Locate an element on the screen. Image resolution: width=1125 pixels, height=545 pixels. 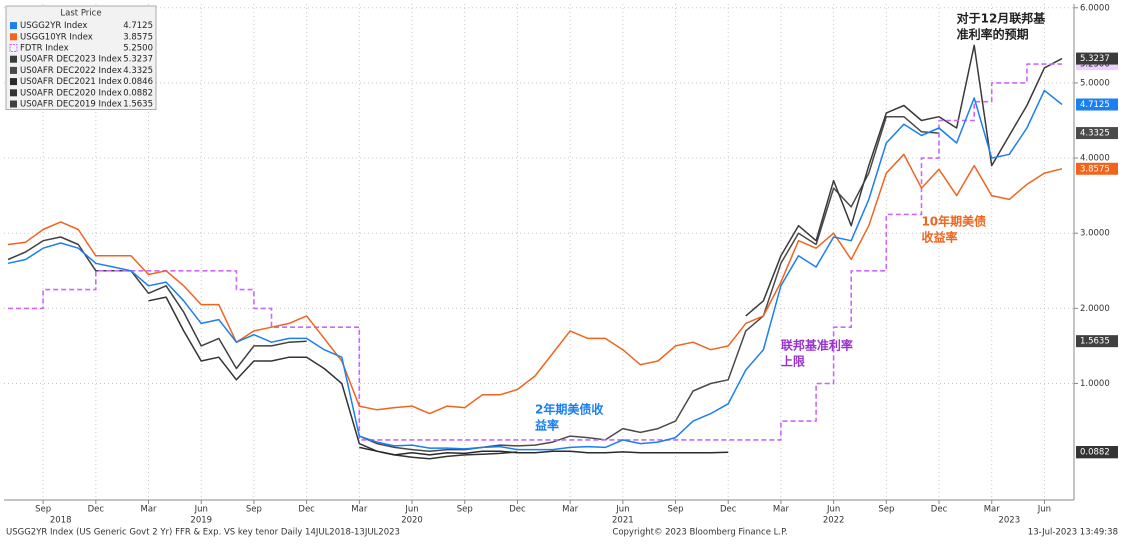
last-value-tag: 1.5635 is located at coordinates (1097, 341).